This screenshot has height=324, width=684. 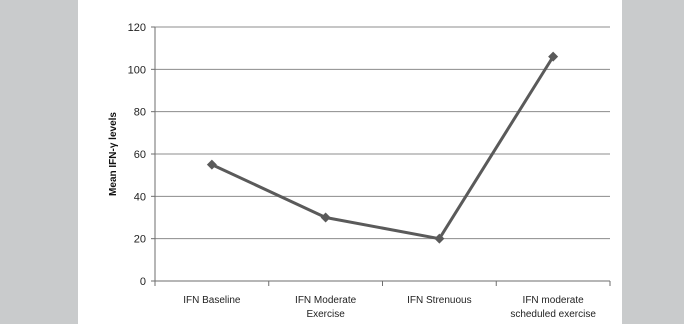 I want to click on y-tick-label: 0, so click(x=143, y=282).